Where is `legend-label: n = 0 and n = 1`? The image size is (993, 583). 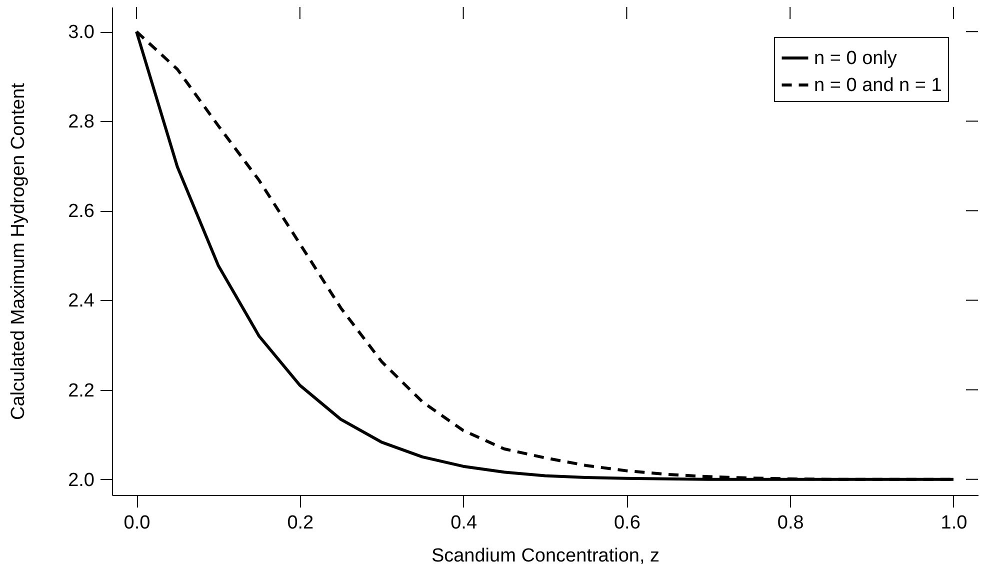 legend-label: n = 0 and n = 1 is located at coordinates (878, 85).